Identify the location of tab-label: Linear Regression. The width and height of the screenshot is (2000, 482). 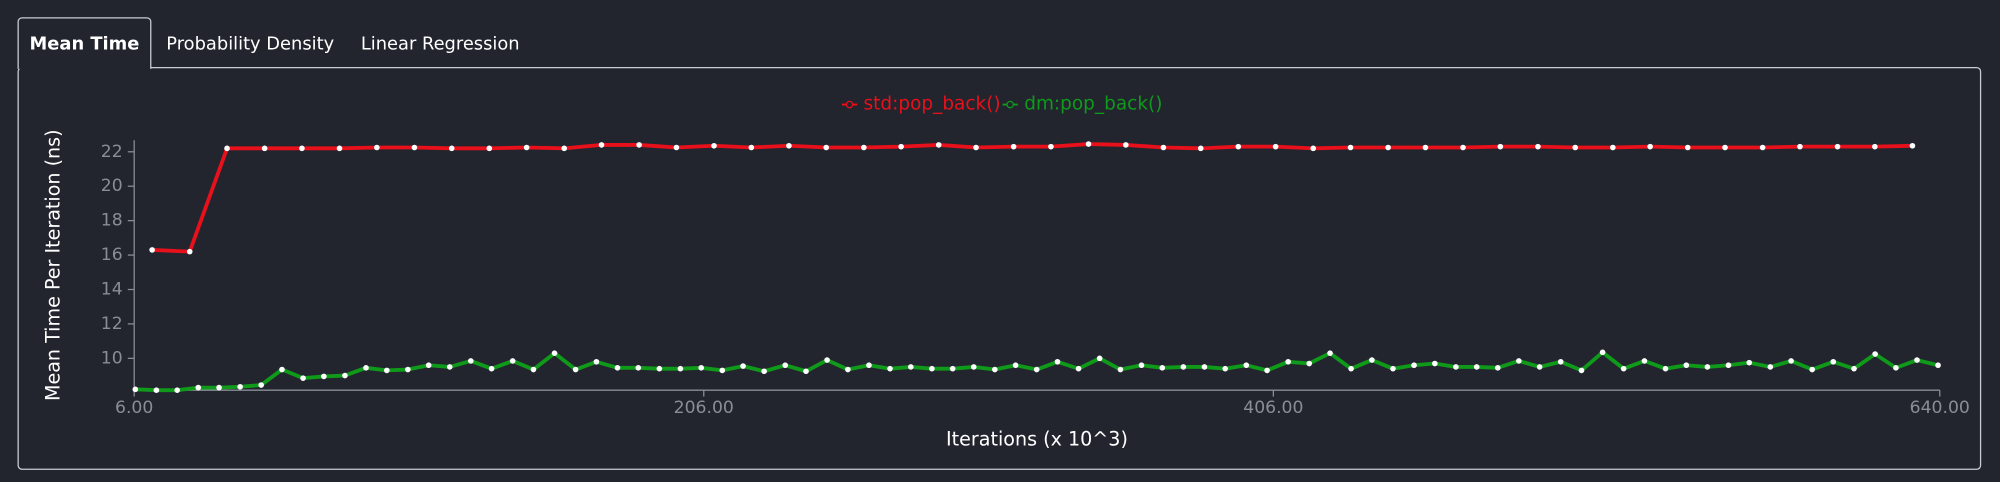
(440, 44).